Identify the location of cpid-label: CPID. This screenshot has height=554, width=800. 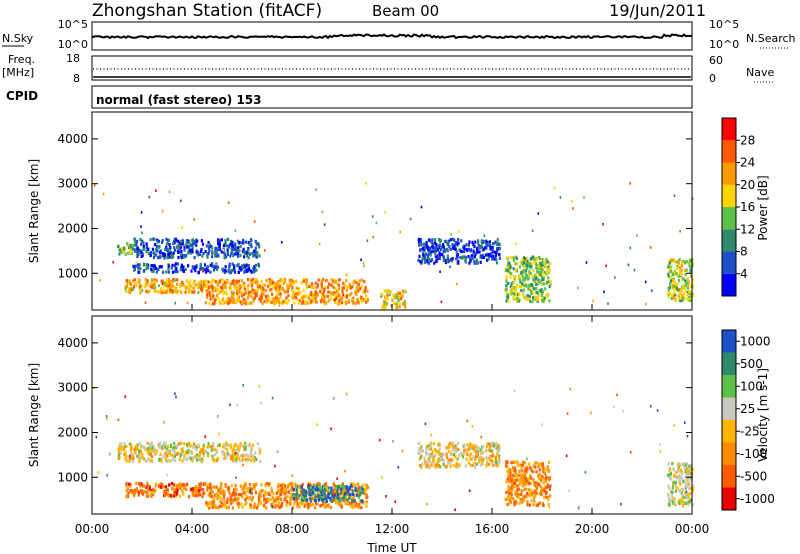
(22, 96).